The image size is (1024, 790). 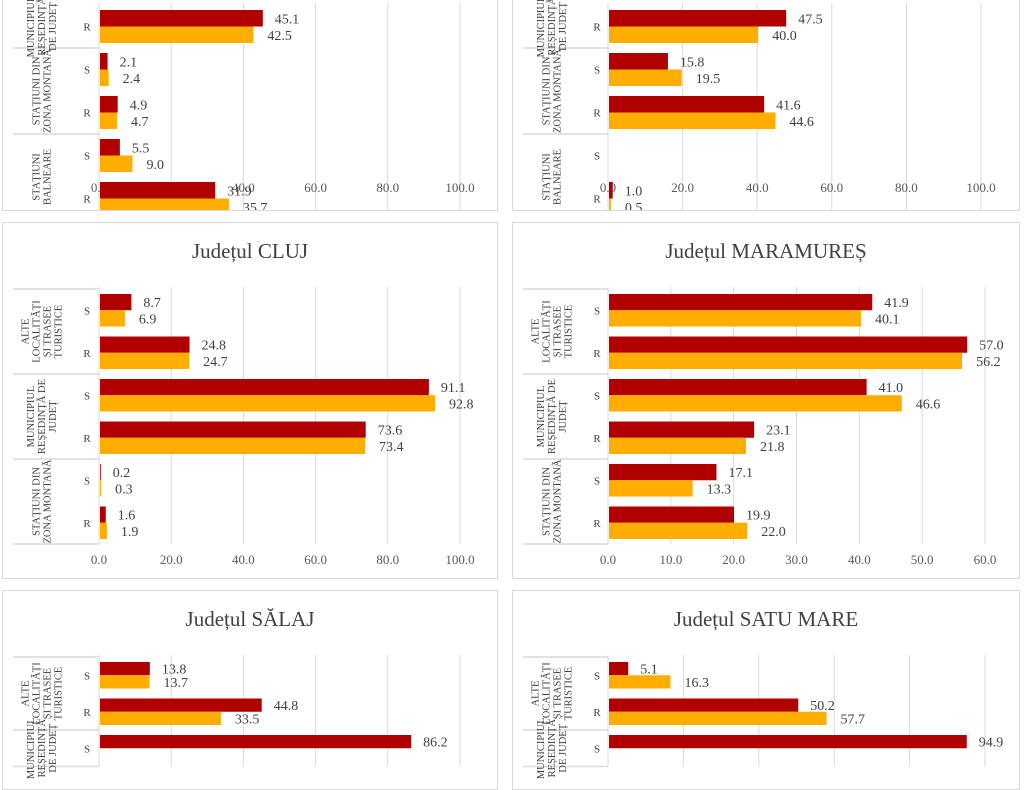 What do you see at coordinates (48, 177) in the screenshot?
I see `group-label-line: BALNEARE` at bounding box center [48, 177].